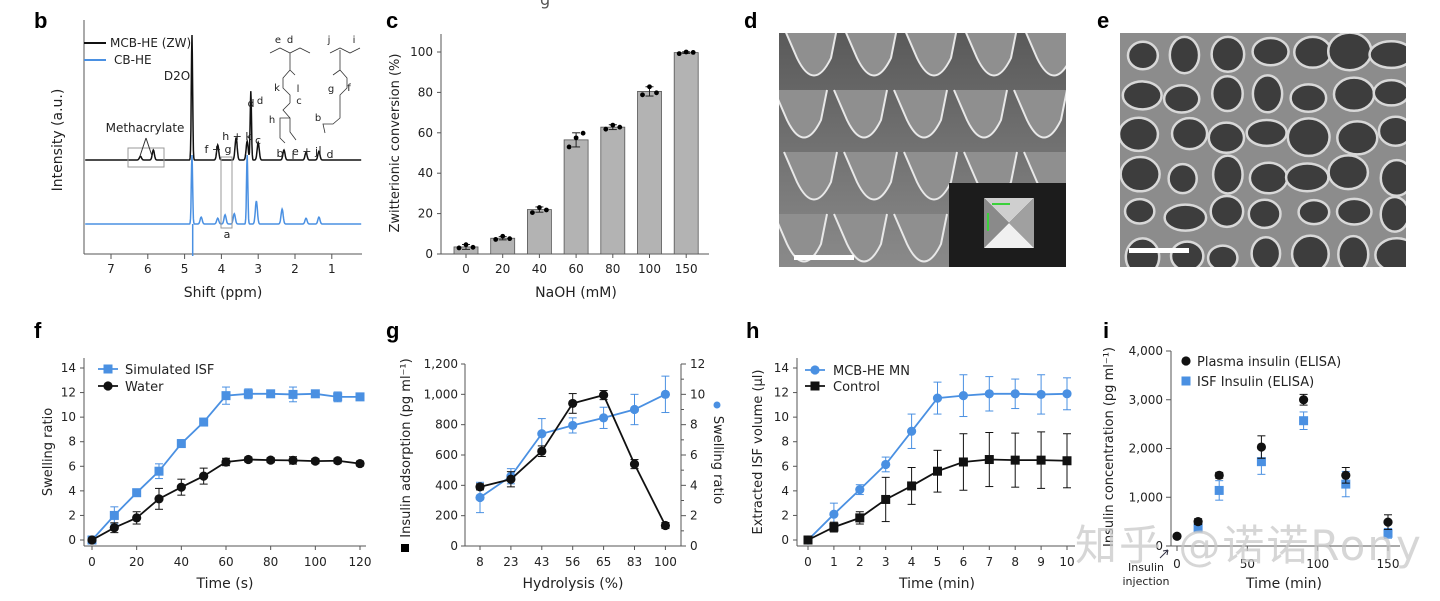 The width and height of the screenshot is (1440, 601). I want to click on legend-label-mcb: MCB-HE (ZW), so click(150, 43).